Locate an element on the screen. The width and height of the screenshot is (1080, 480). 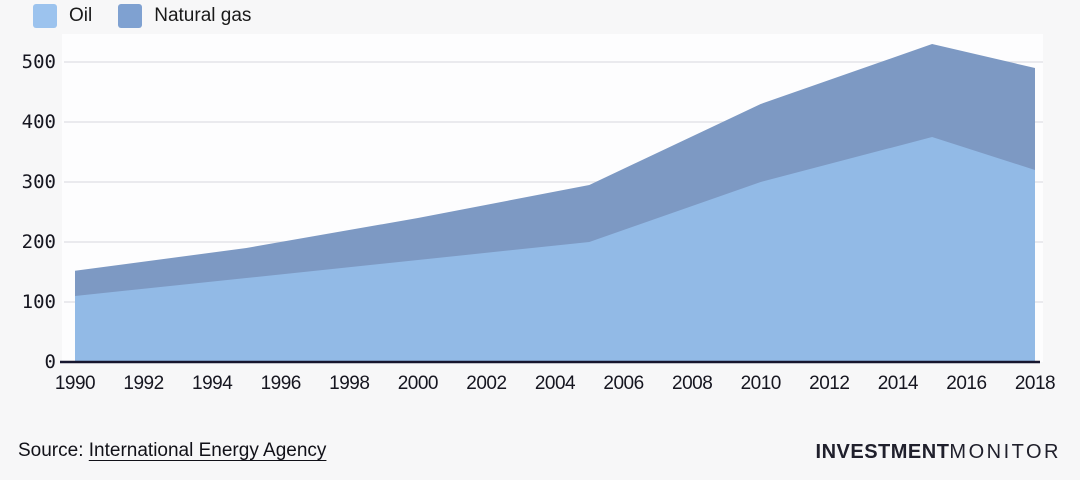
x-tick-label-2010: 2010 is located at coordinates (761, 383).